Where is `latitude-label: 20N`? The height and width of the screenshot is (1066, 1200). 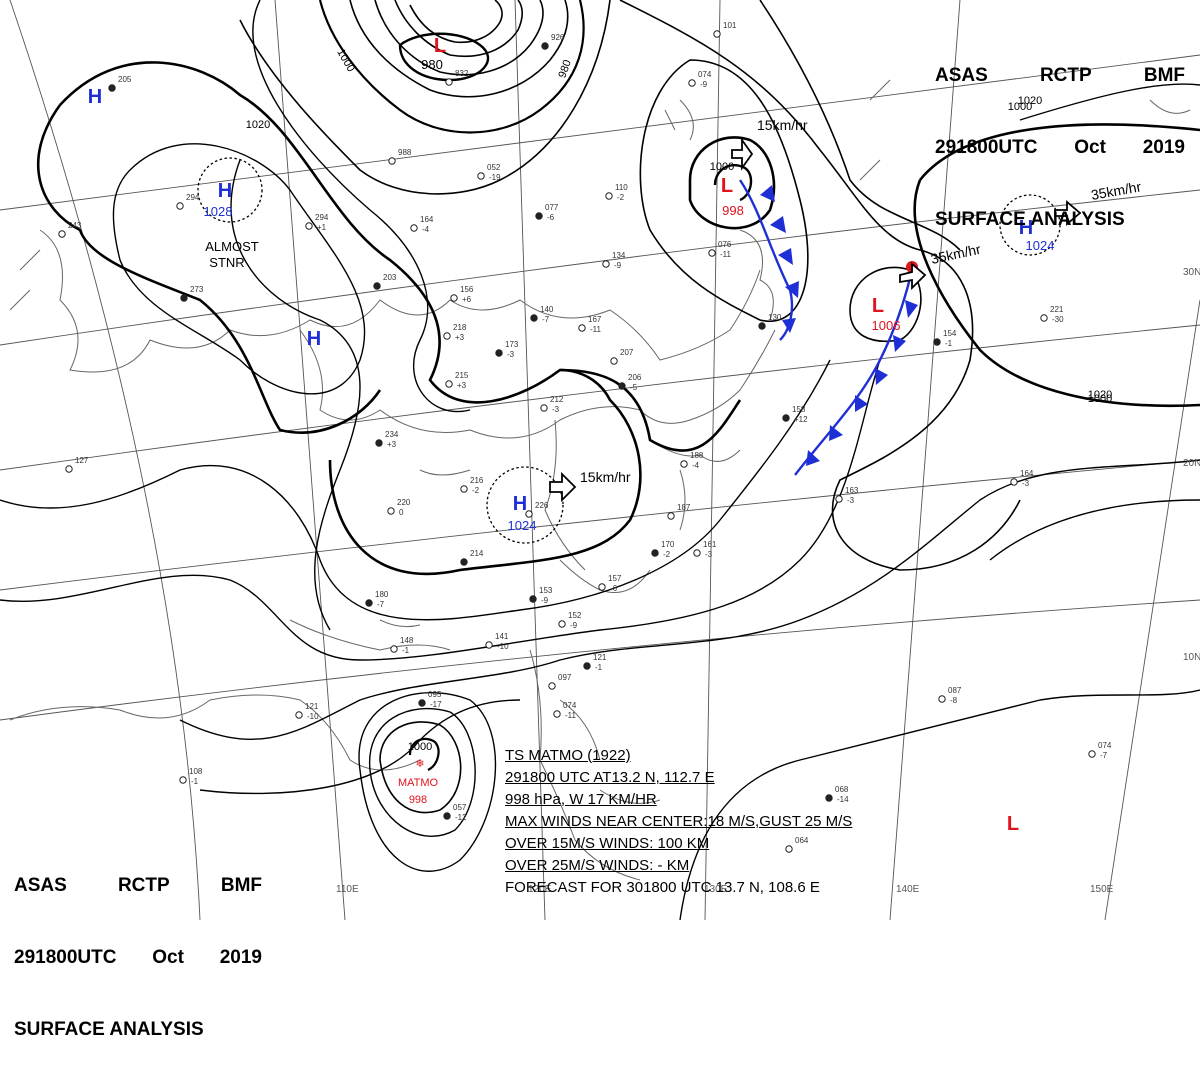
latitude-label: 20N is located at coordinates (1191, 463).